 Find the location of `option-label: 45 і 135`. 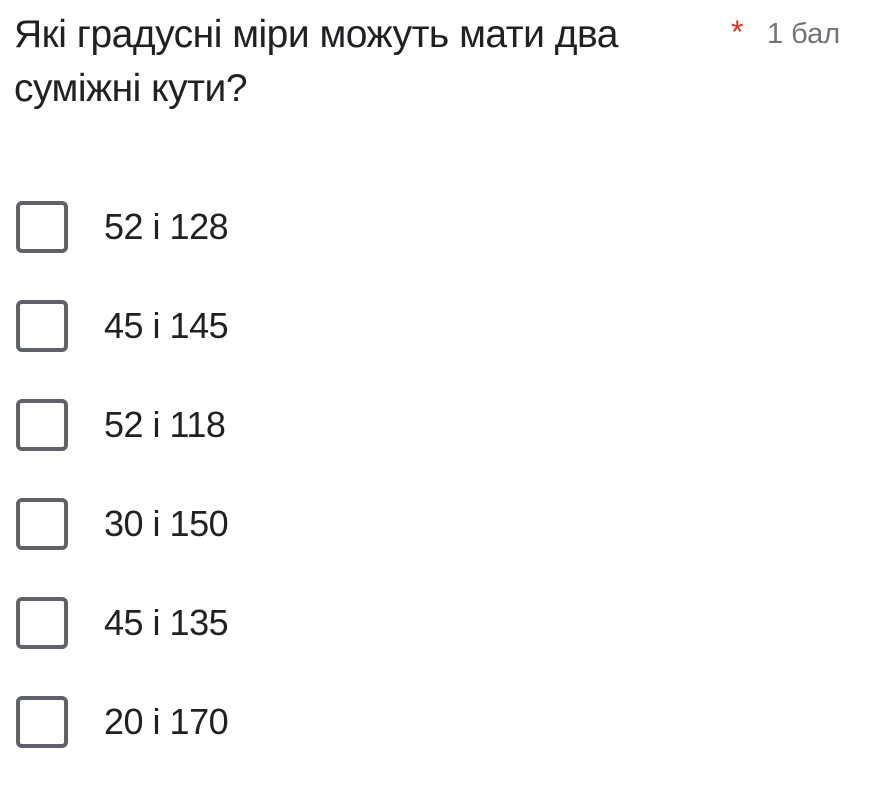

option-label: 45 і 135 is located at coordinates (166, 622).